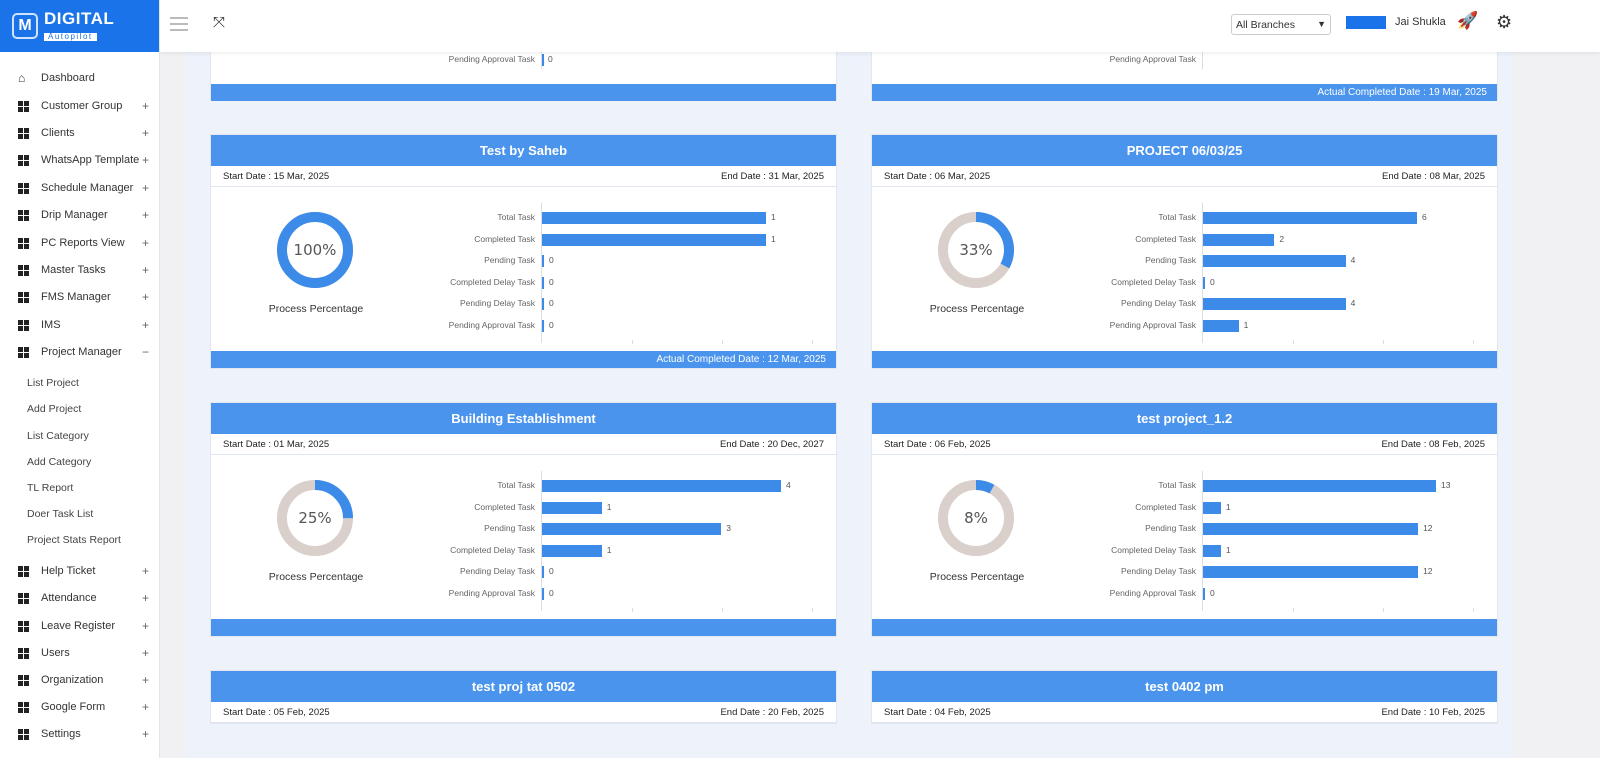 The height and width of the screenshot is (758, 1600). I want to click on donut-progress, so click(976, 518).